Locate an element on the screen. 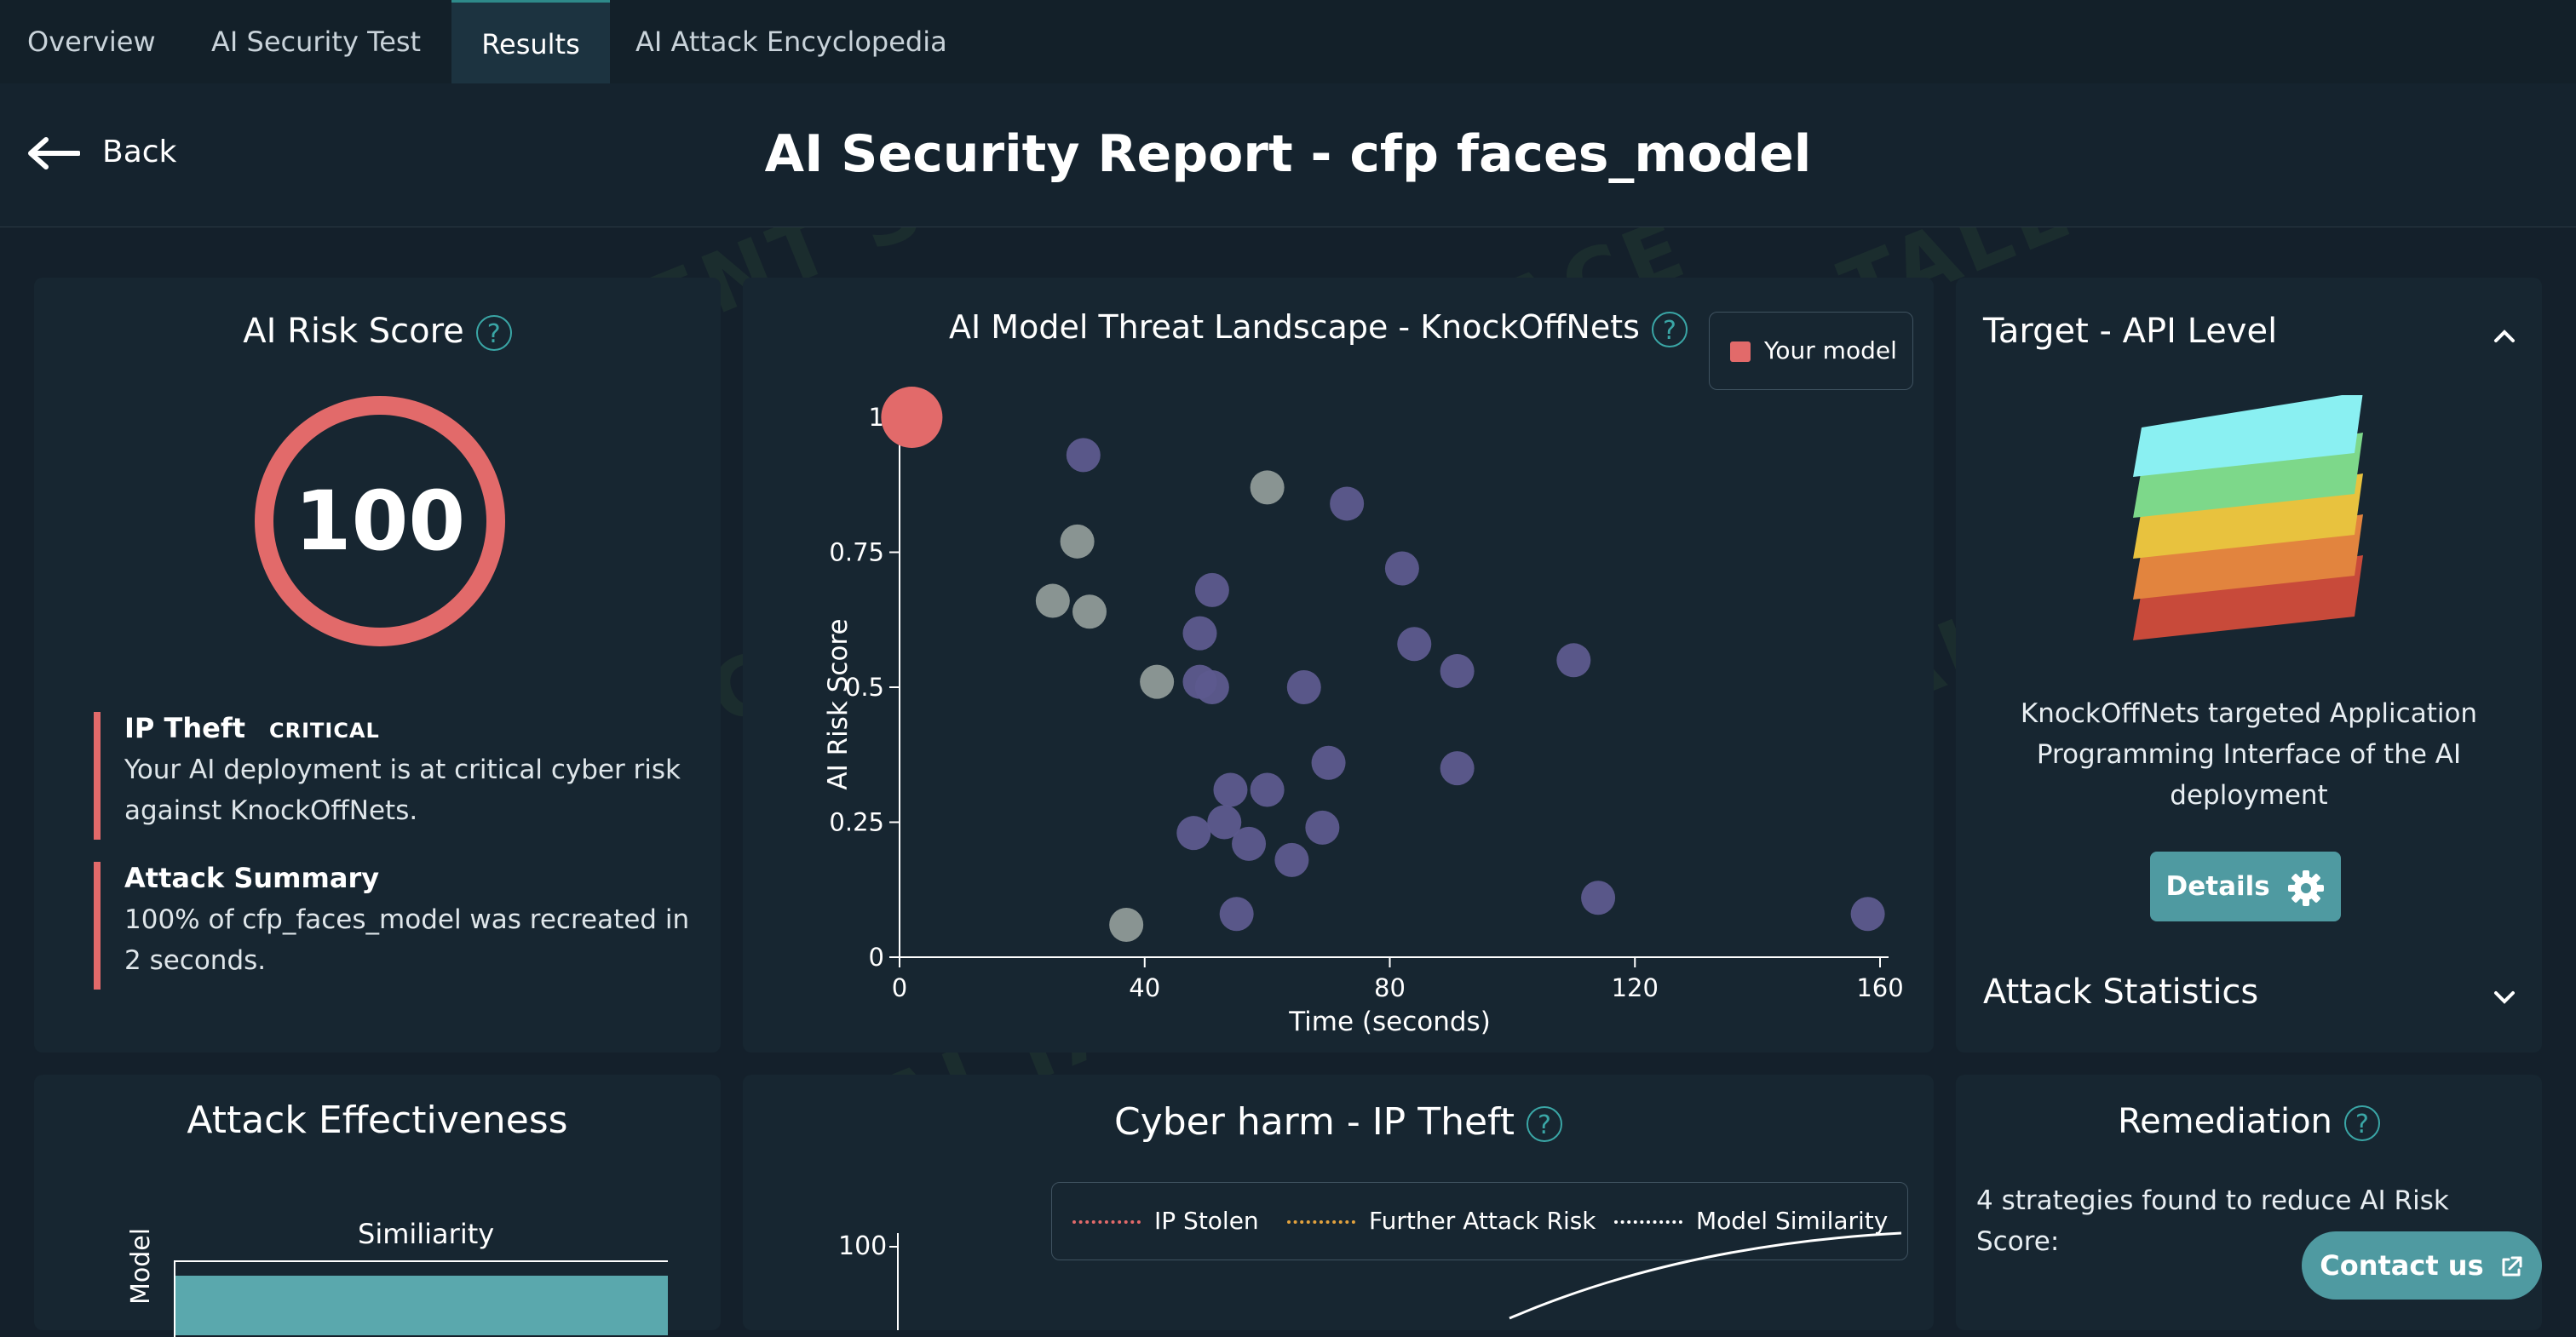 Image resolution: width=2576 pixels, height=1337 pixels. cyber-harm-title: Cyber harm - IP Theft? is located at coordinates (1338, 1122).